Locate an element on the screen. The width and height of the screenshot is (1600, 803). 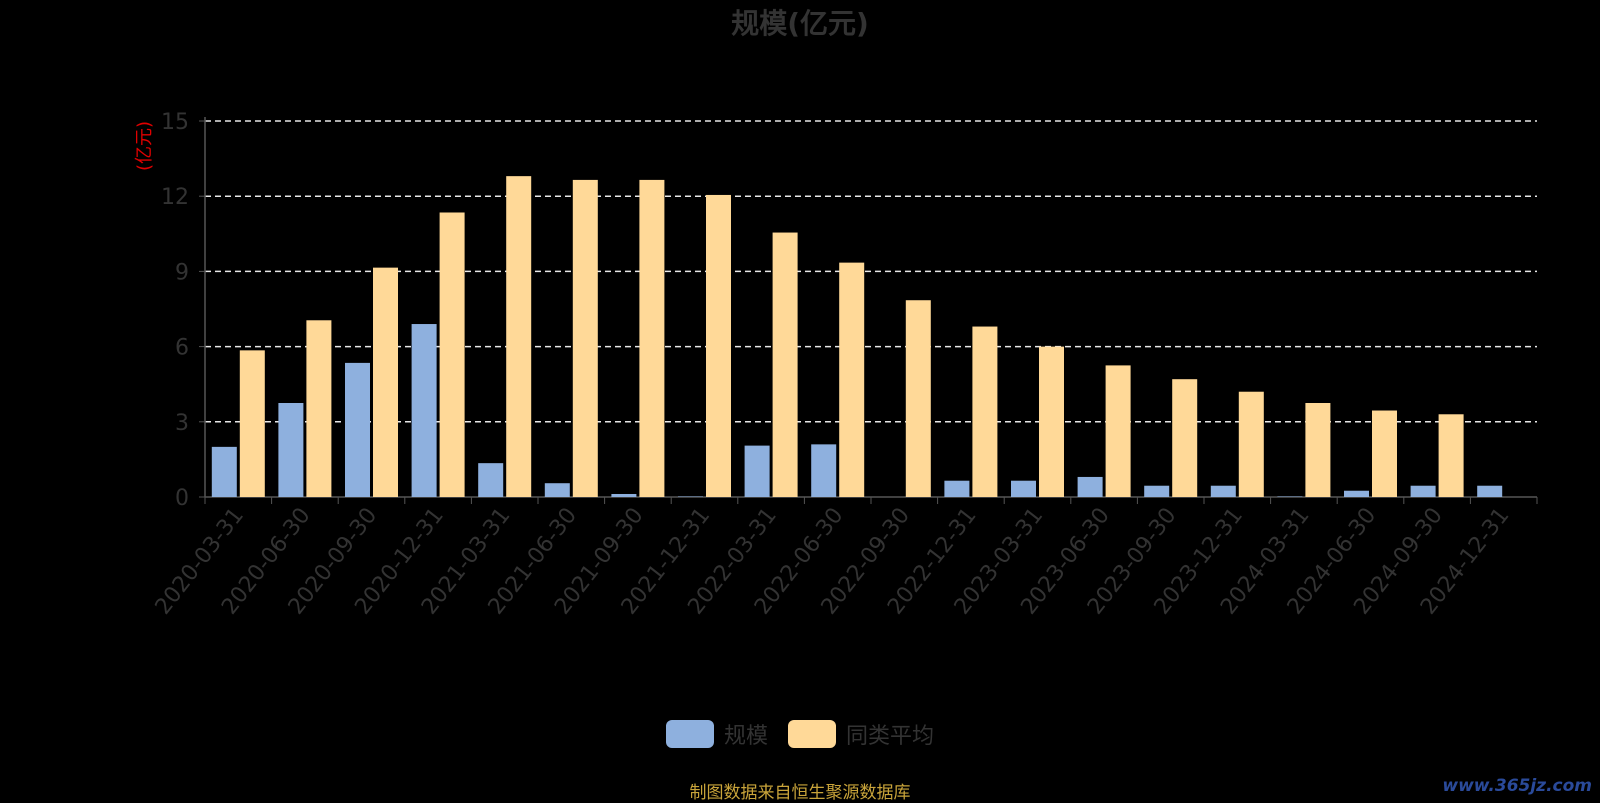
legend-swatch-scale is located at coordinates (689, 734).